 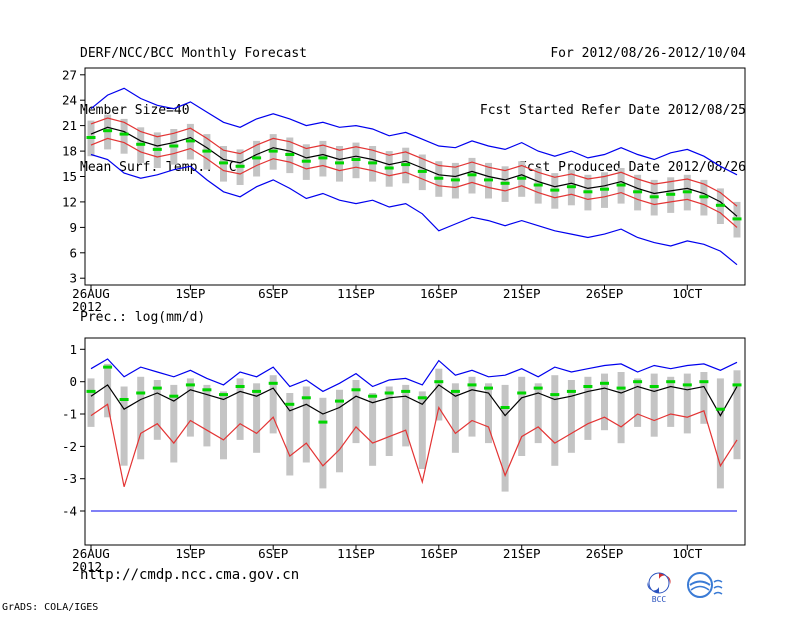 I want to click on x-tick-label: 6SEP, so click(x=273, y=553).